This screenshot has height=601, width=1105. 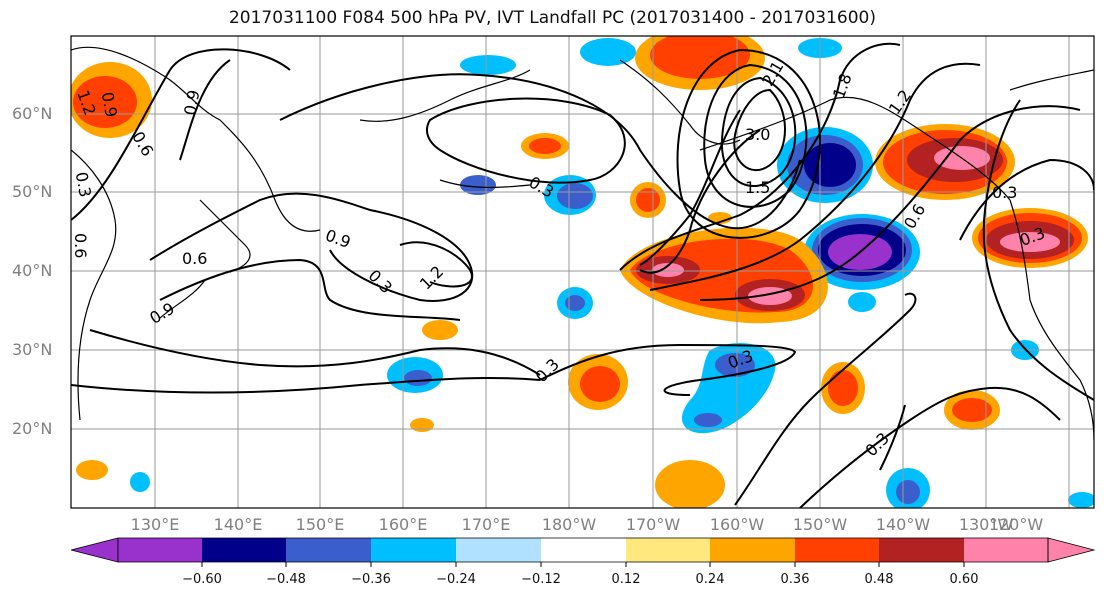 I want to click on lon-label: 160°E, so click(x=403, y=524).